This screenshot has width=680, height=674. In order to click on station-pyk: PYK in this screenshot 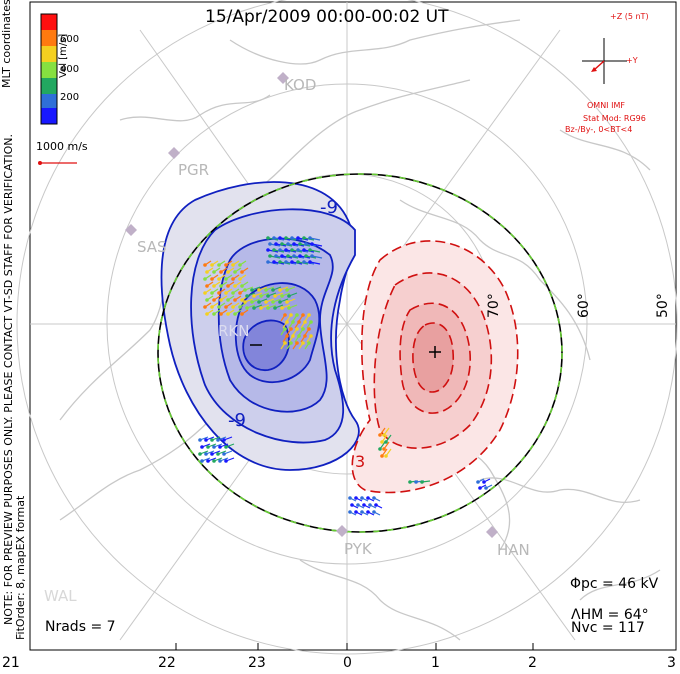, I will do `click(358, 549)`.